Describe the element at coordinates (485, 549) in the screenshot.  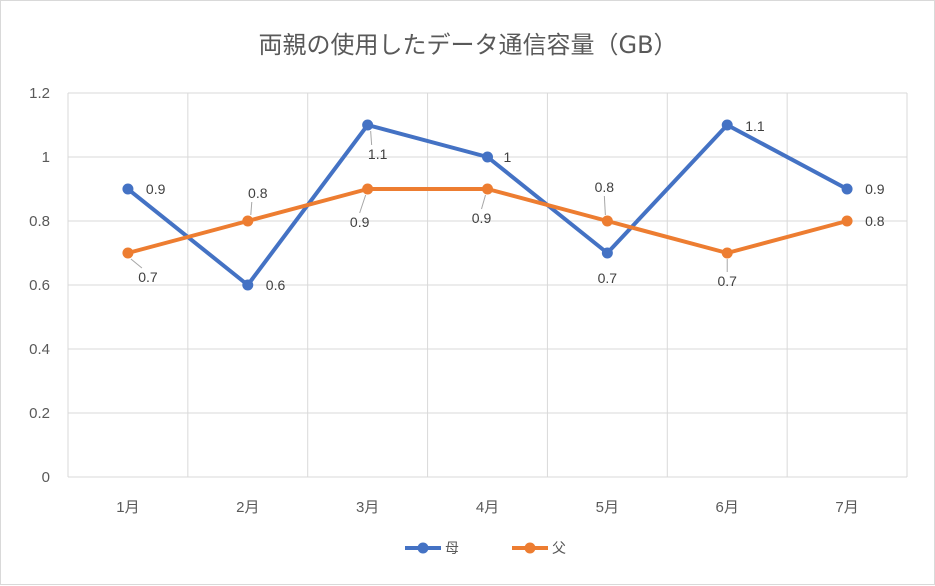
I see `legend: 母父` at that location.